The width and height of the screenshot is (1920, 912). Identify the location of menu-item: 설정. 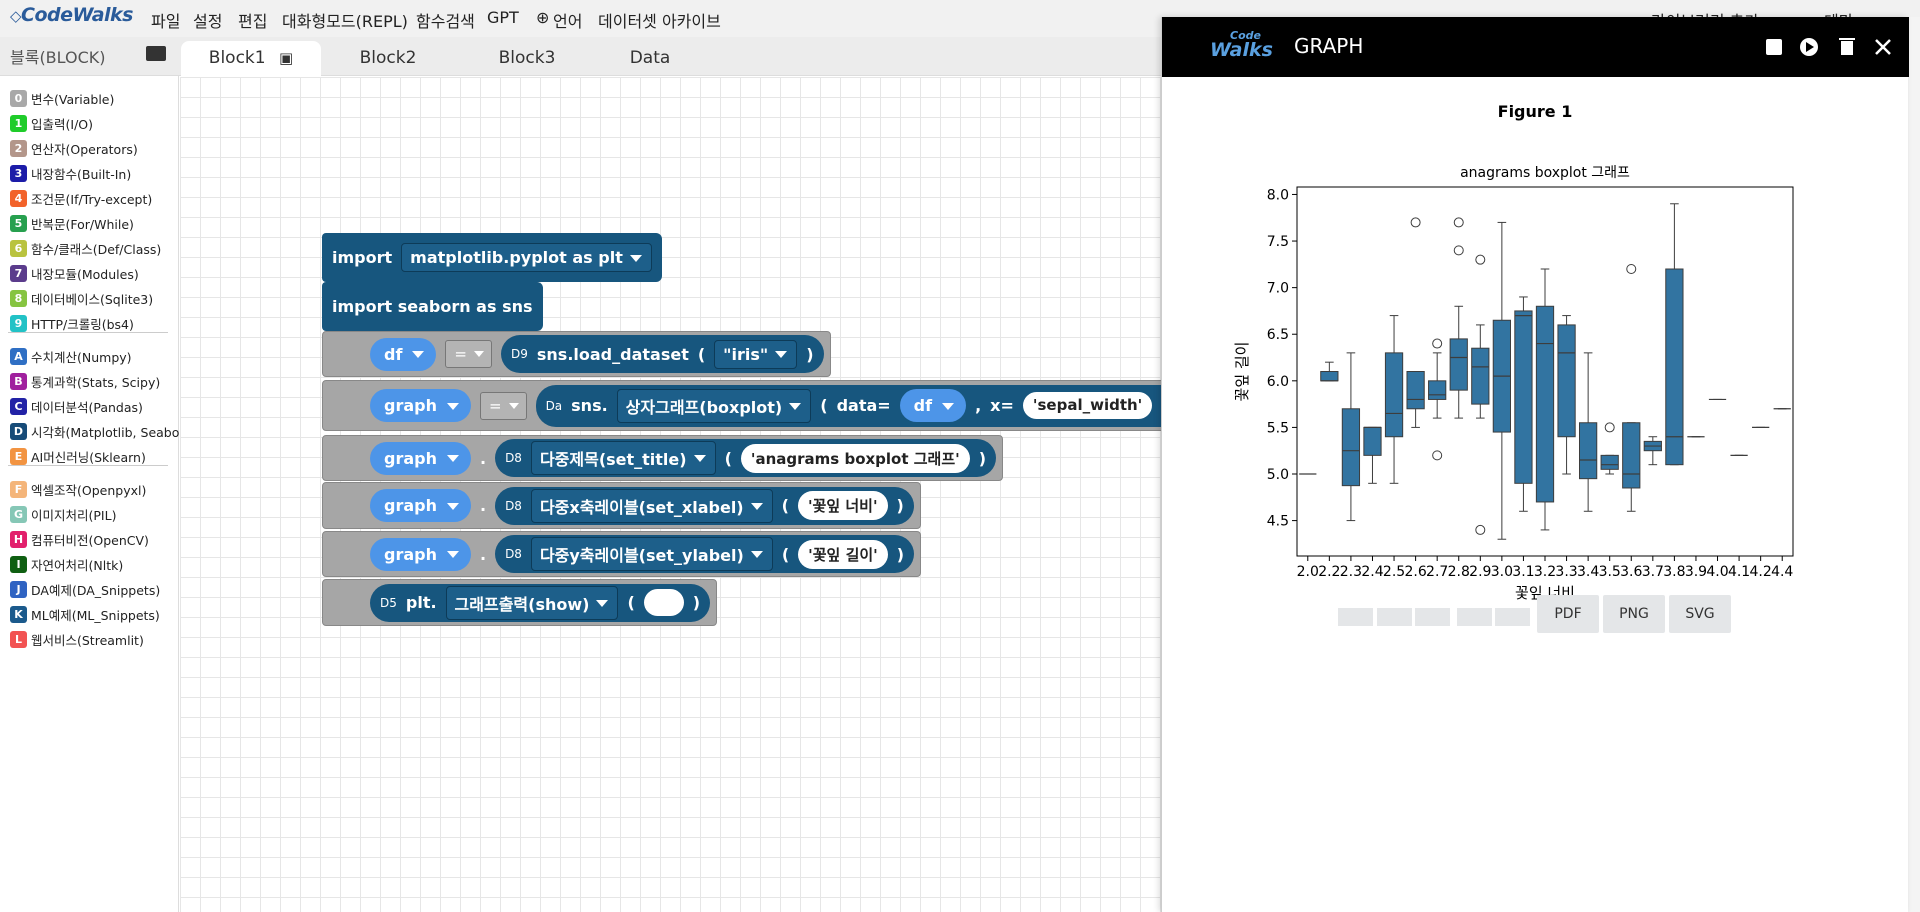
(208, 21).